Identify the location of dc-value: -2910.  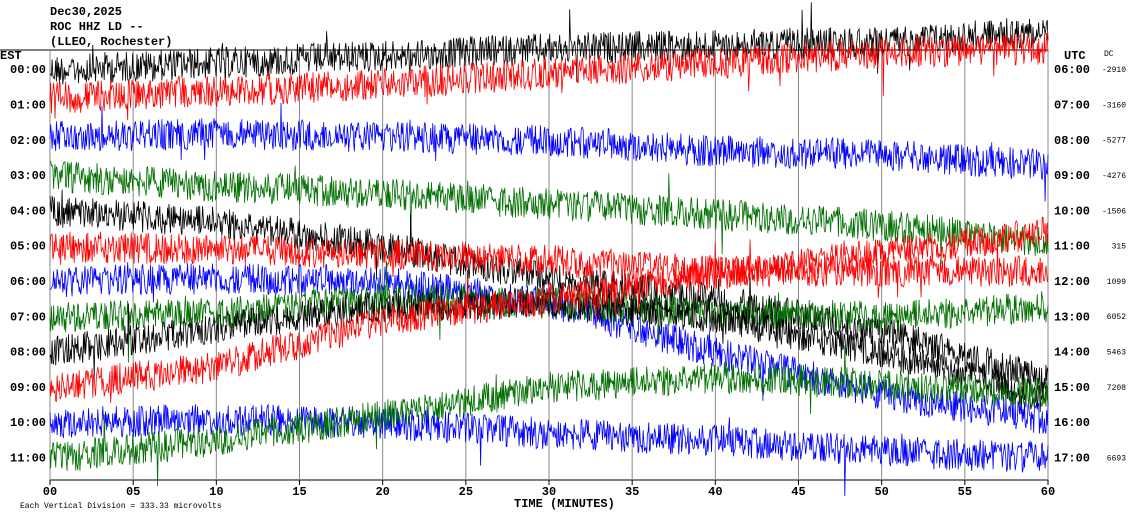
(1114, 70).